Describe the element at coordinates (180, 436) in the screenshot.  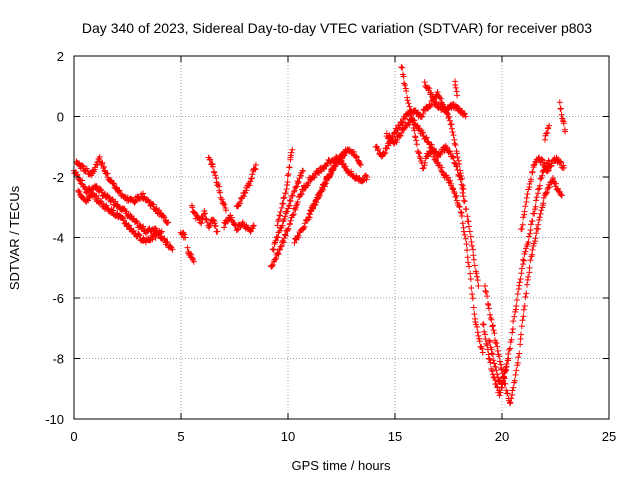
I see `x-tick-label: 5` at that location.